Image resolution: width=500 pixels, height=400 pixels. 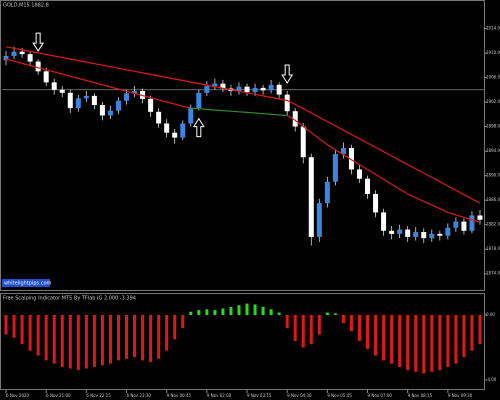 I want to click on x-tick-label: 9 Nov 03:15, so click(x=259, y=395).